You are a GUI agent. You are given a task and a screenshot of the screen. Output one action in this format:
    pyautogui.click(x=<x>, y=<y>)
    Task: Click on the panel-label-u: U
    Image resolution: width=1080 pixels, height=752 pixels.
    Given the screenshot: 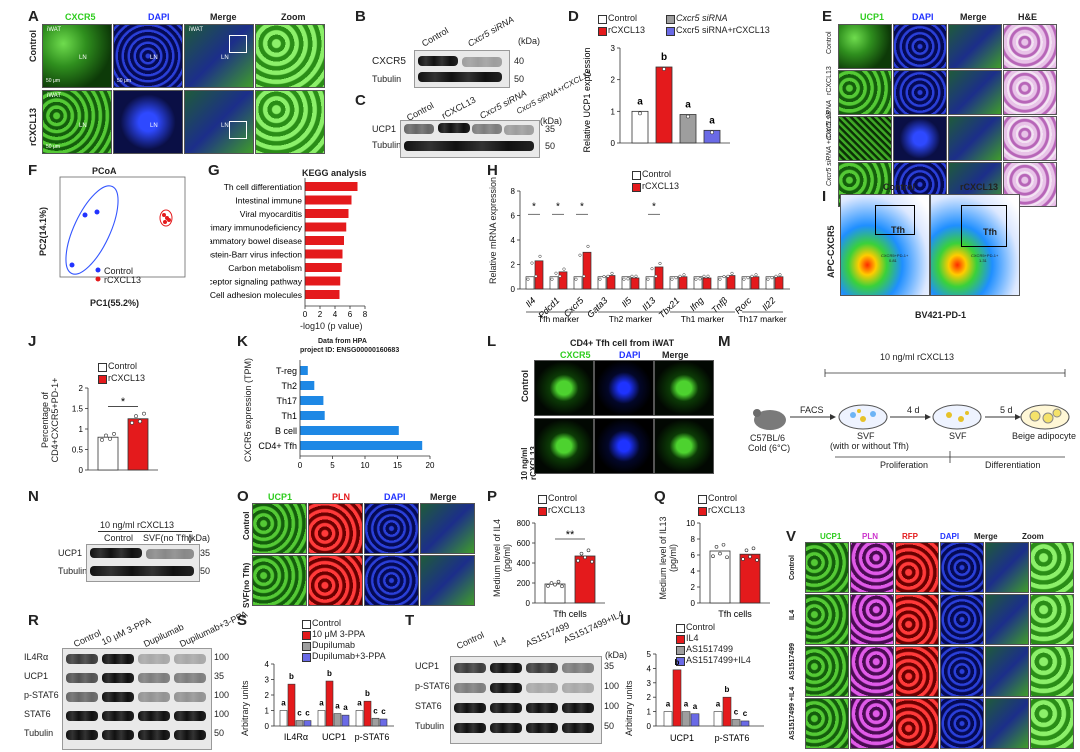 What is the action you would take?
    pyautogui.click(x=625, y=620)
    